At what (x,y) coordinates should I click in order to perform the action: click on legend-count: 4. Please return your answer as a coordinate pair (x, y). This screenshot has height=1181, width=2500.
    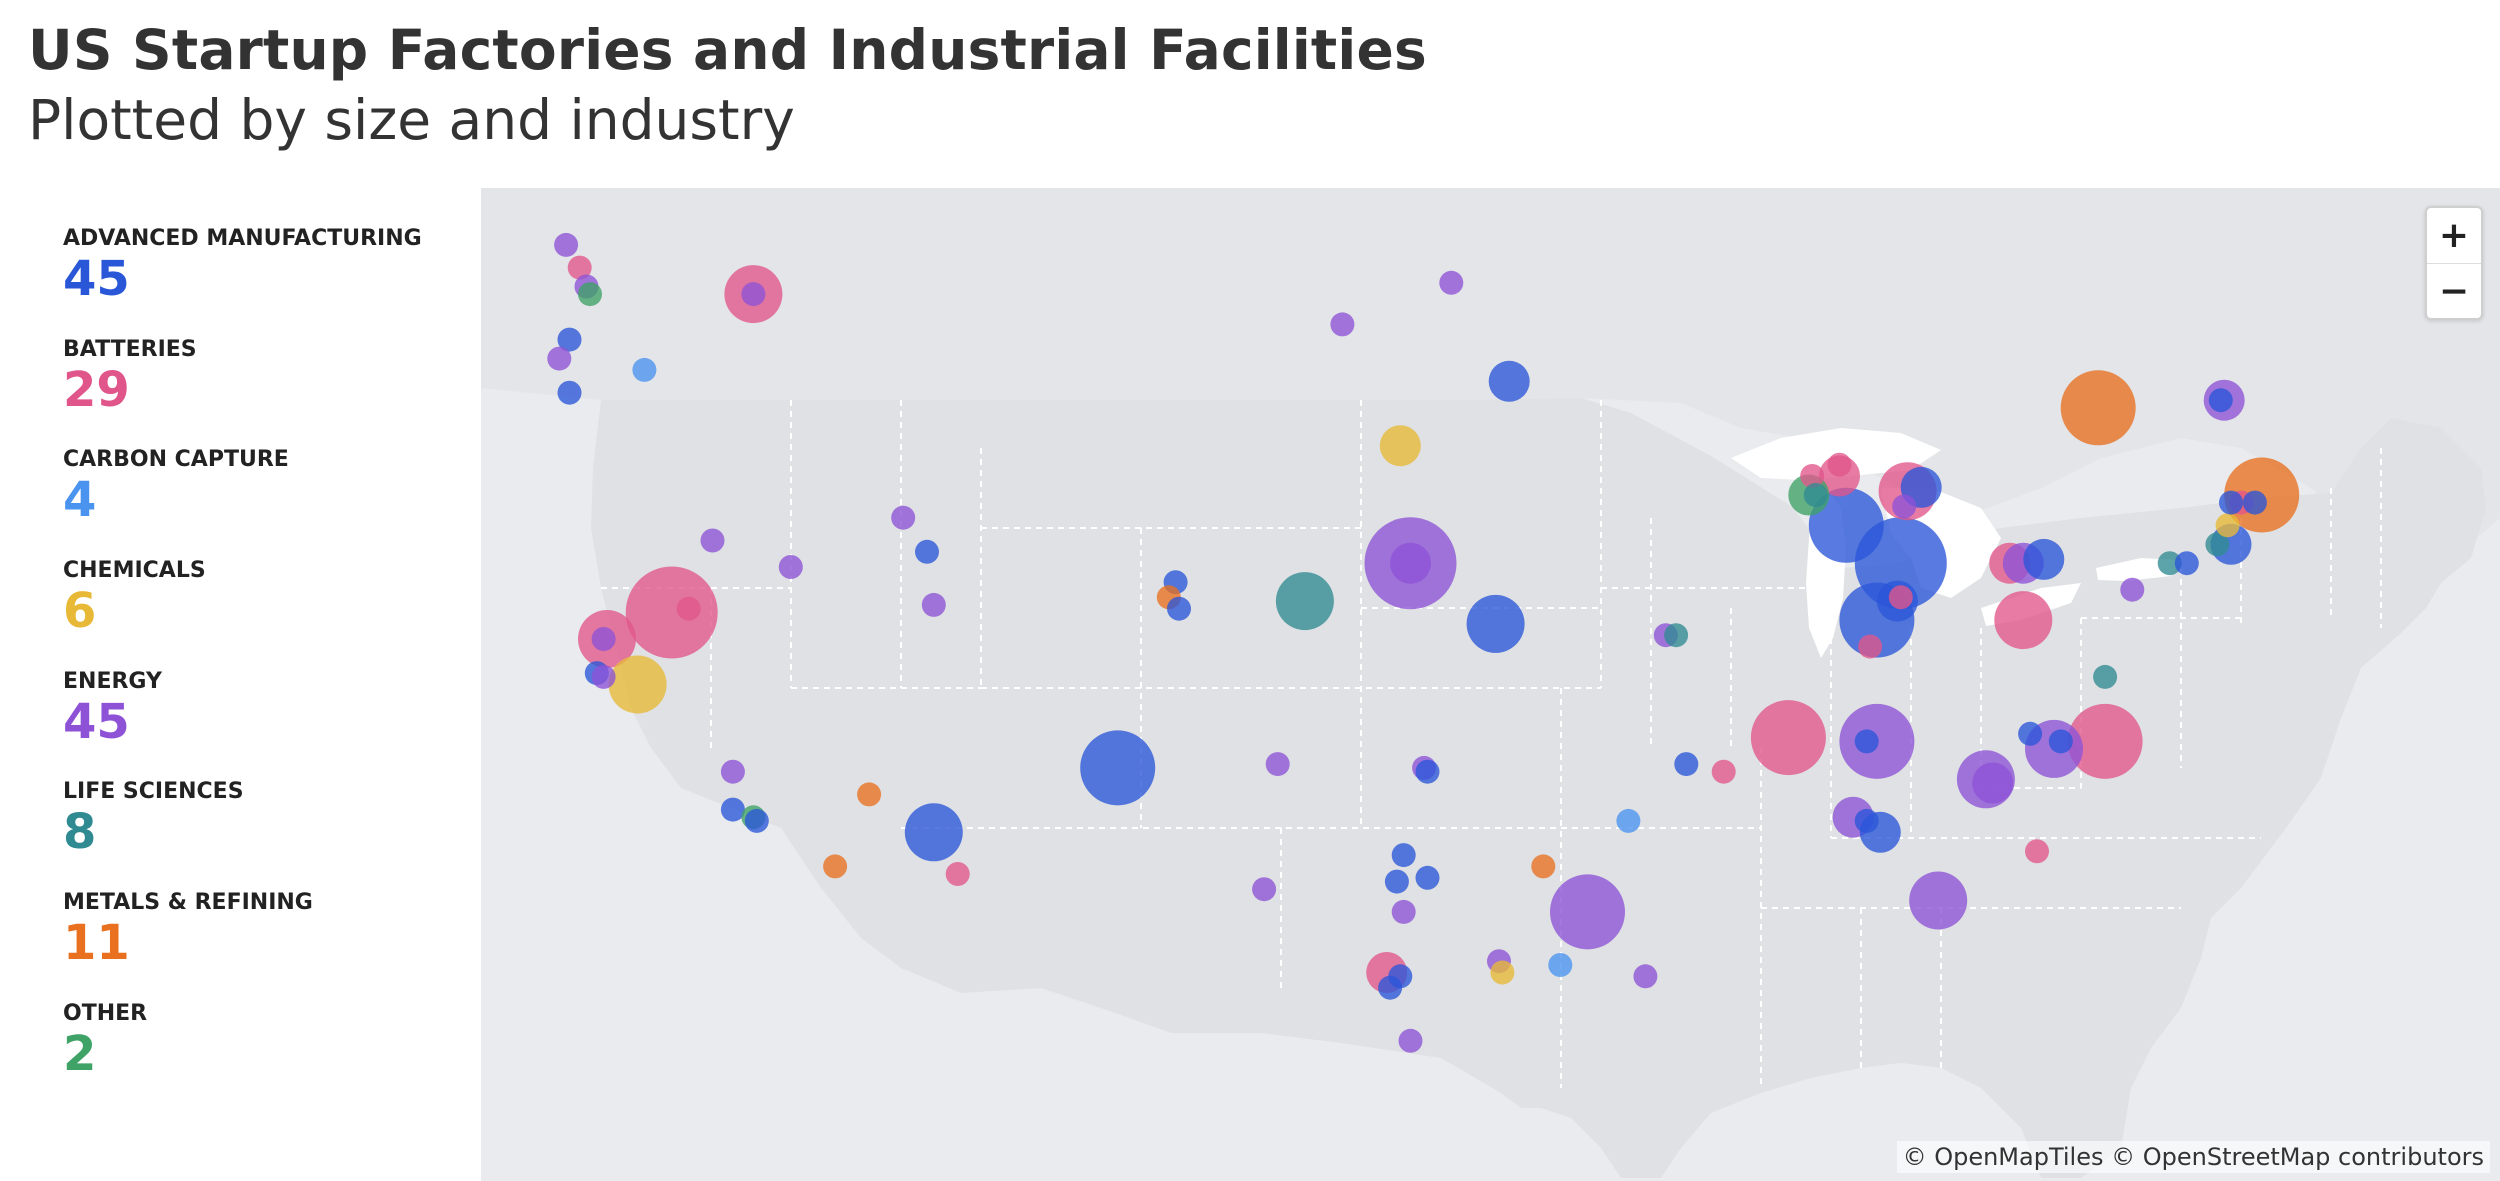
    Looking at the image, I should click on (80, 500).